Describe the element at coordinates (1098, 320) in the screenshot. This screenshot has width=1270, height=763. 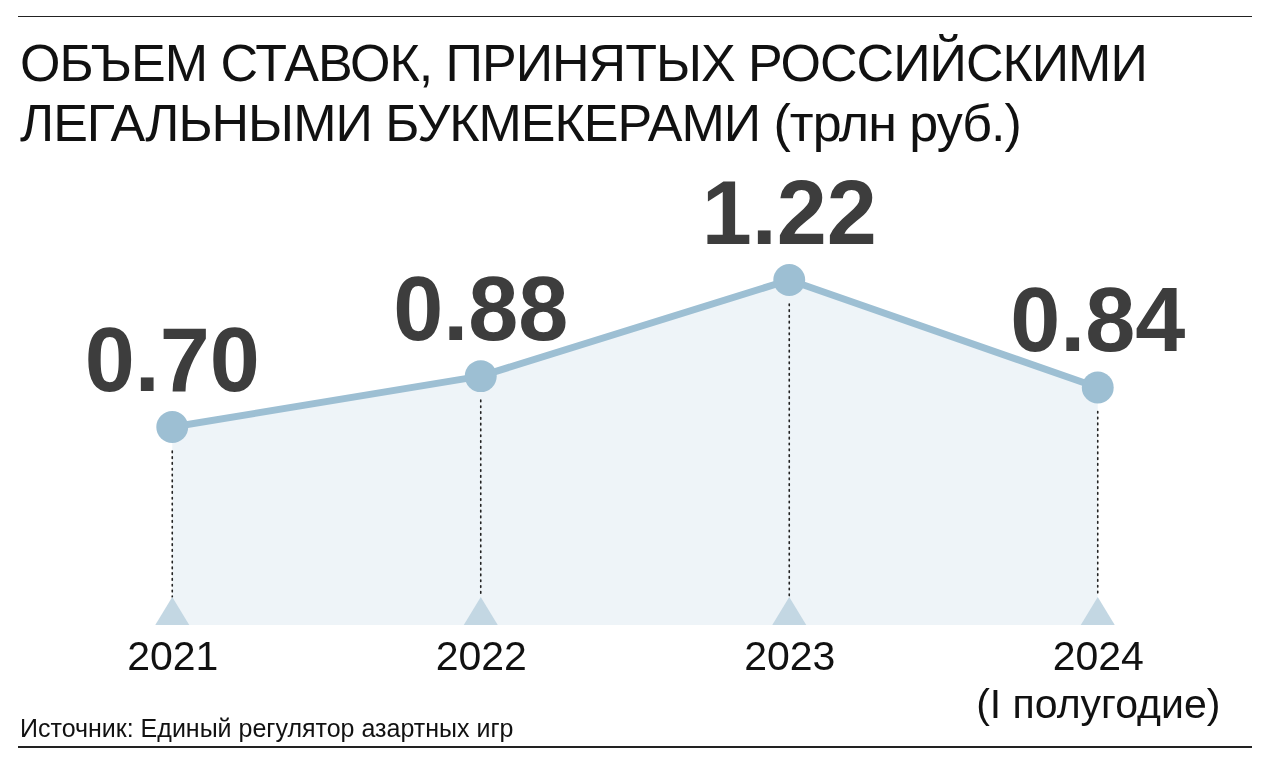
I see `data-label: 0.84` at that location.